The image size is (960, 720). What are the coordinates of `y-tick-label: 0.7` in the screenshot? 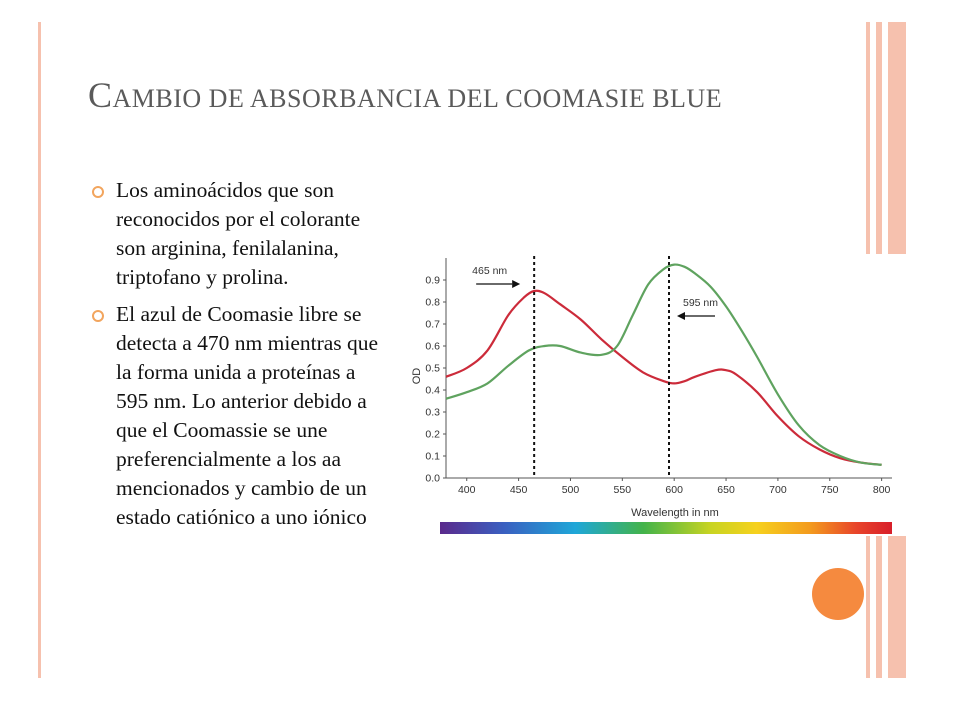 It's located at (432, 325).